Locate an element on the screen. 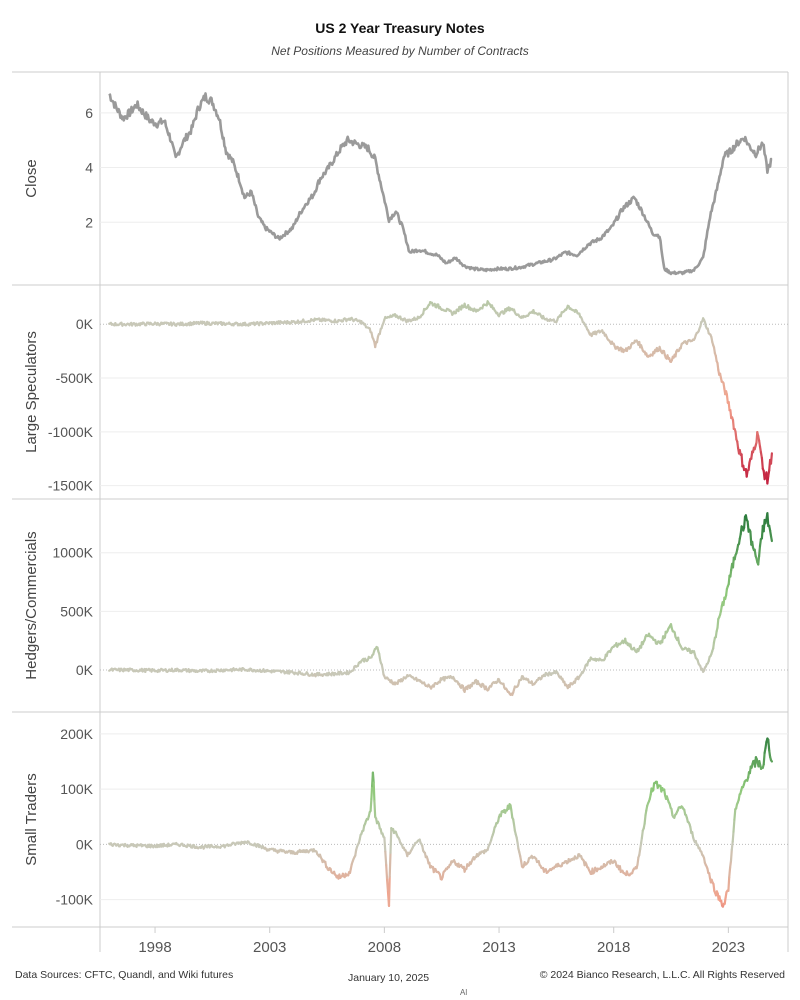  y-tick-label: 2 is located at coordinates (89, 222).